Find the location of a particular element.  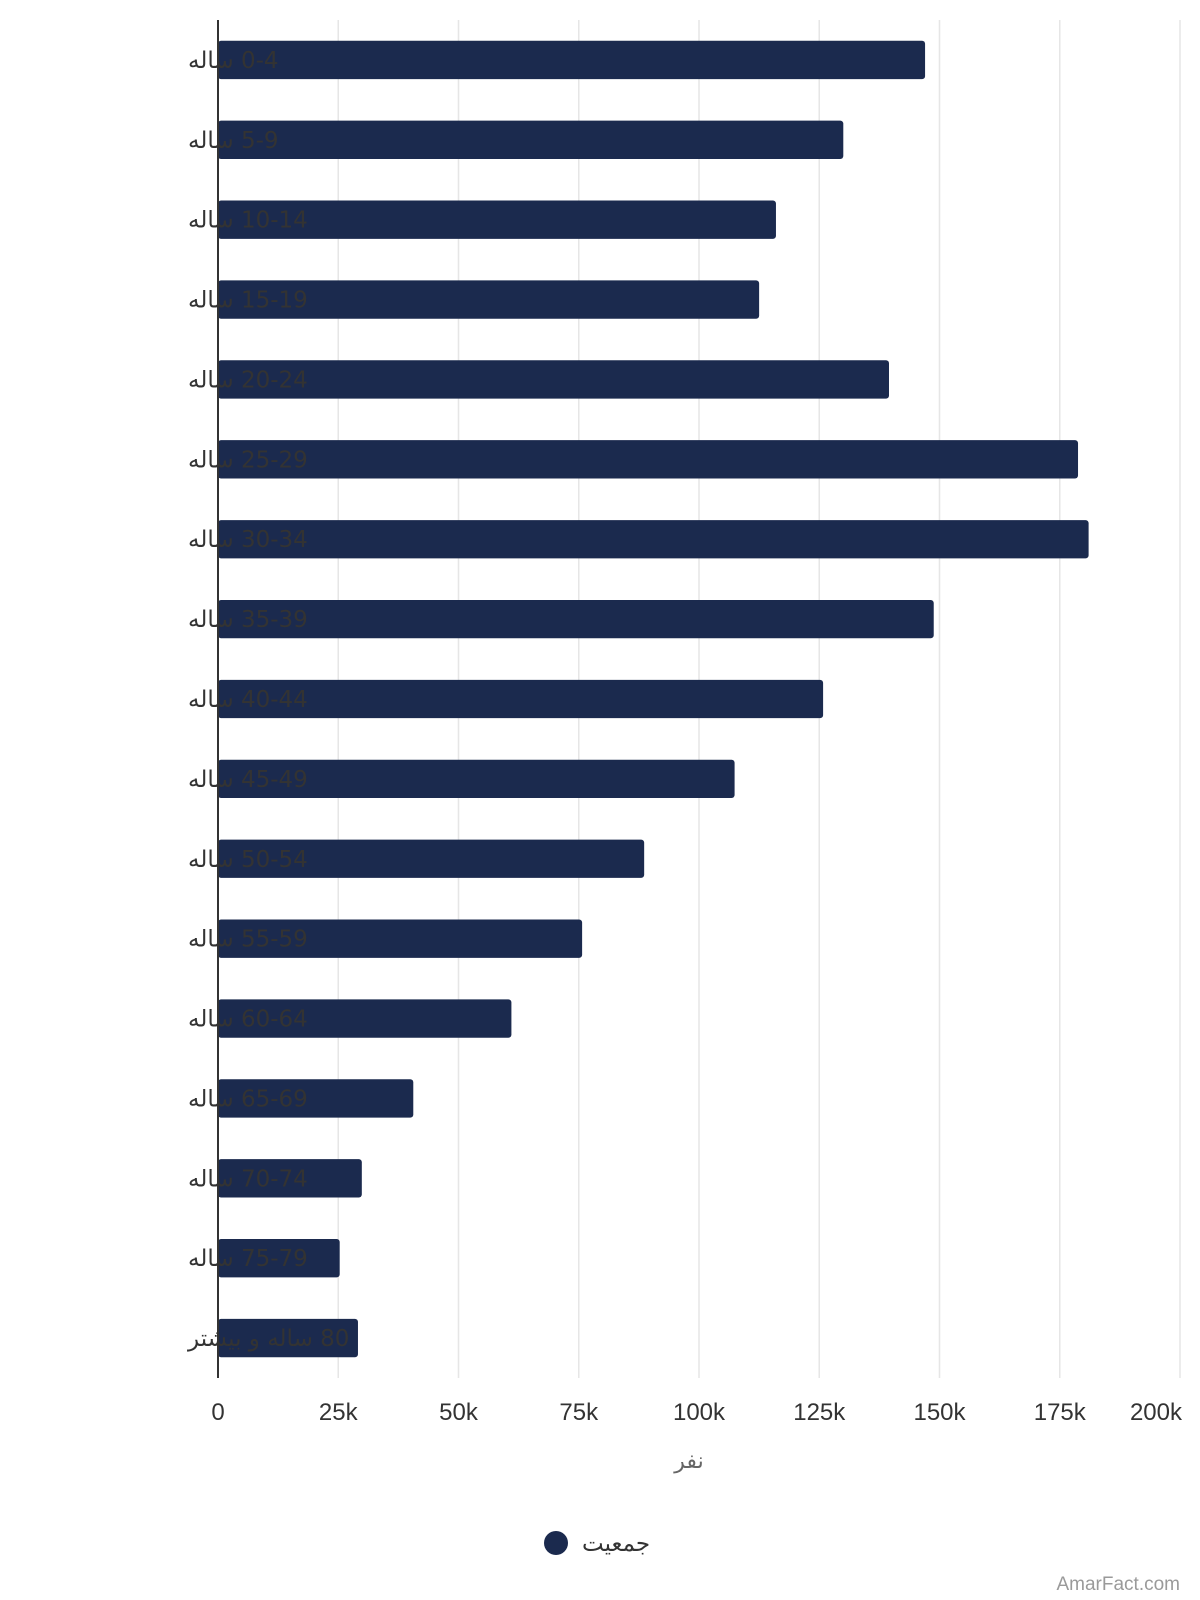

category-label: 30-34 ساله is located at coordinates (248, 540).